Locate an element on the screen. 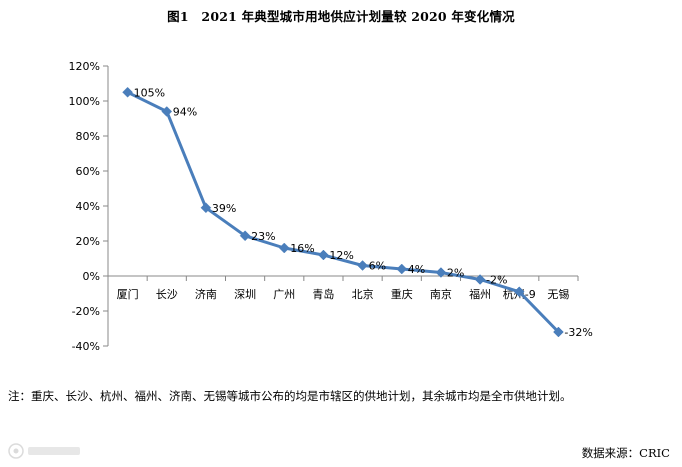 The width and height of the screenshot is (682, 467). data-label: 4% is located at coordinates (416, 269).